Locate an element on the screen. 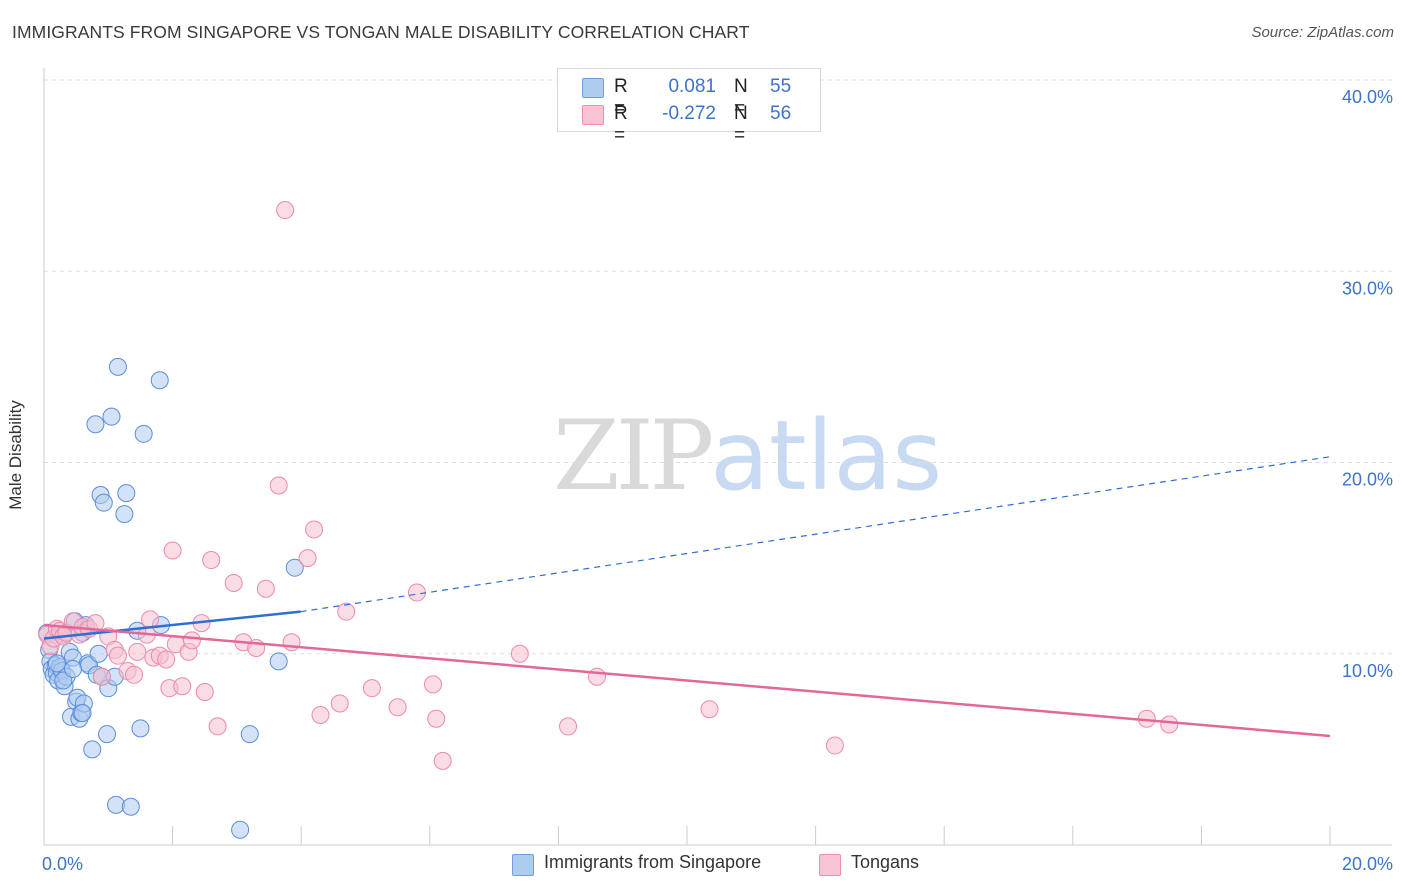 This screenshot has width=1406, height=892. bottom-legend-label-tongans: Tongans is located at coordinates (885, 862).